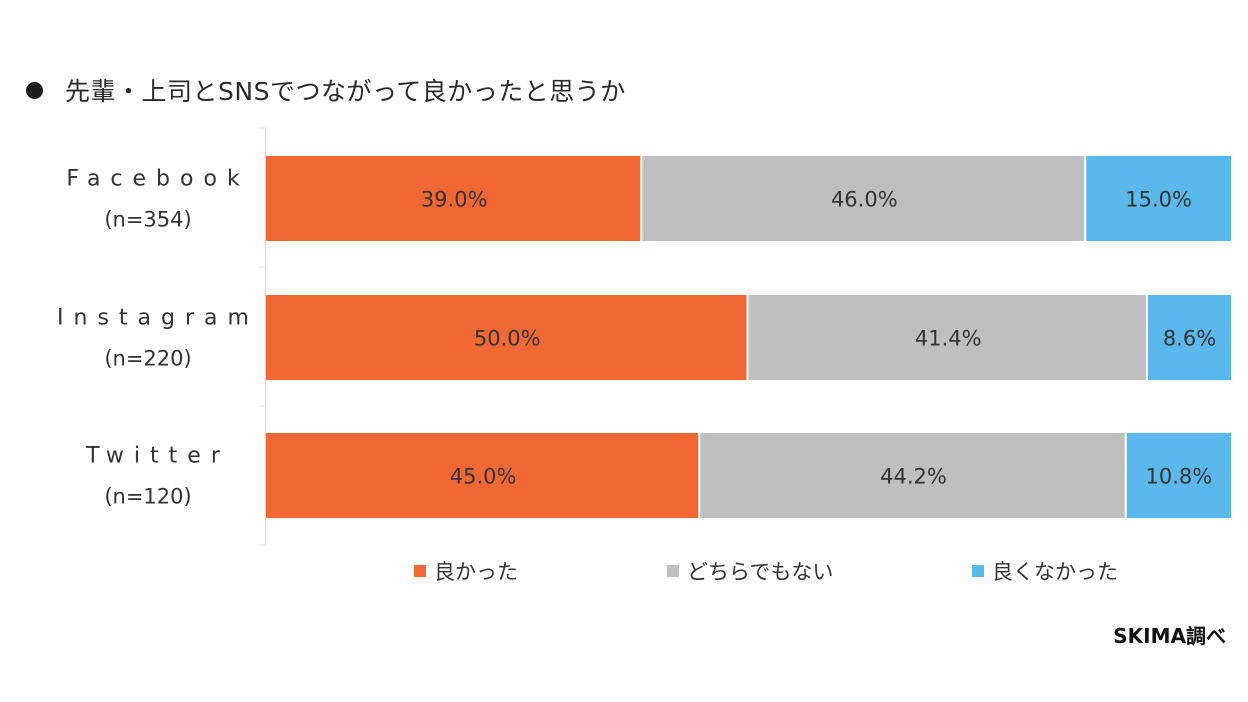  I want to click on legend-item-bad: 良くなかった, so click(1045, 571).